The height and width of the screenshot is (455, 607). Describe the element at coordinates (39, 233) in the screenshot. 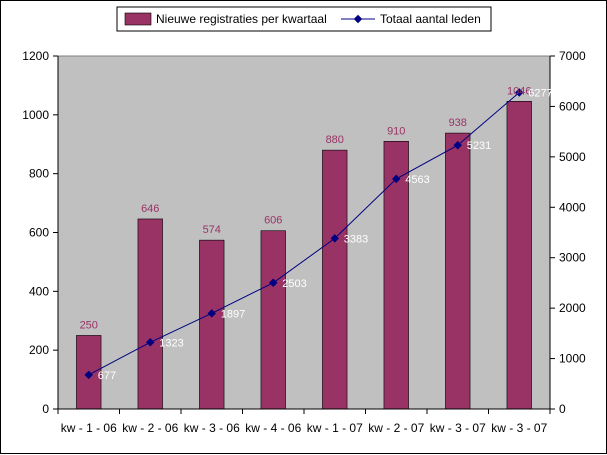

I see `y-left-tick-label: 600` at that location.